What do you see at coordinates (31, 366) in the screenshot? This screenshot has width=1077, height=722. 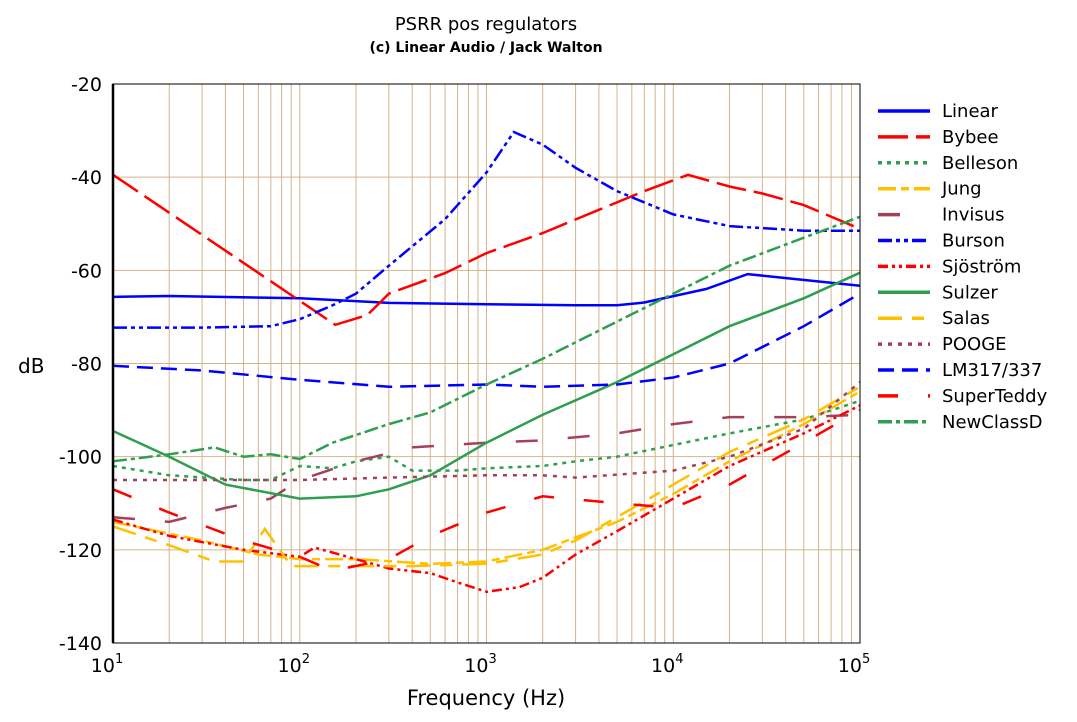 I see `y-axis-label: dB` at bounding box center [31, 366].